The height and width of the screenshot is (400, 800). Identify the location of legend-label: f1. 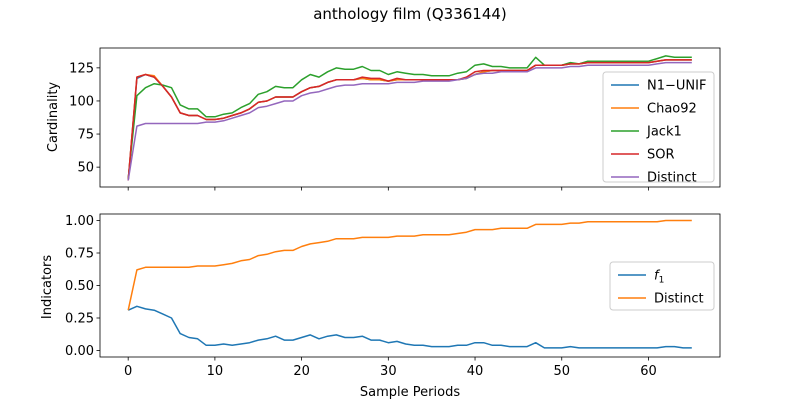
(659, 277).